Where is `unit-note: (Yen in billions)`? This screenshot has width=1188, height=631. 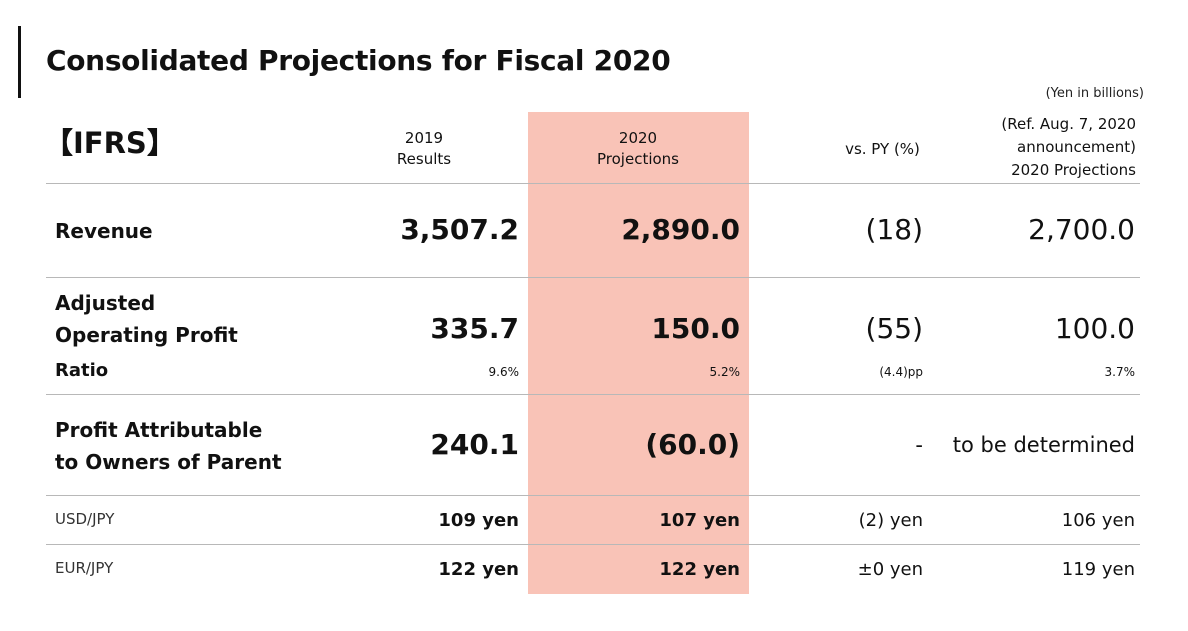 unit-note: (Yen in billions) is located at coordinates (1094, 93).